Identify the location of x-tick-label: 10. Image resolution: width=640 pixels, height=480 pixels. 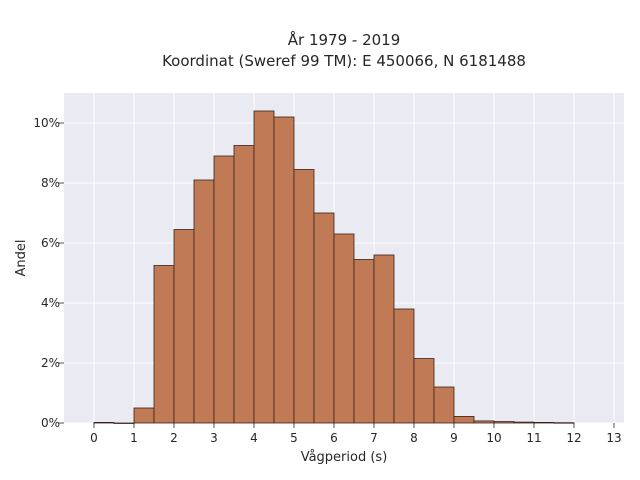
(493, 438).